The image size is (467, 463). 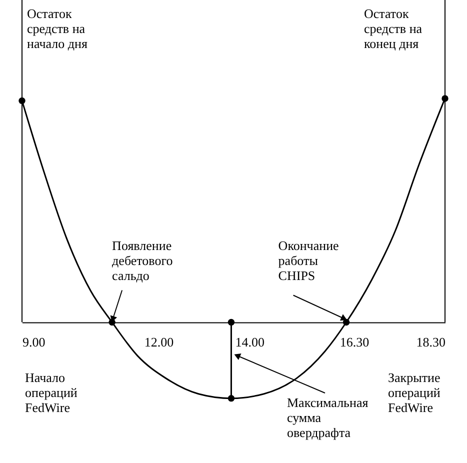 I want to click on text: Остаток средств на конец дня, so click(x=393, y=28).